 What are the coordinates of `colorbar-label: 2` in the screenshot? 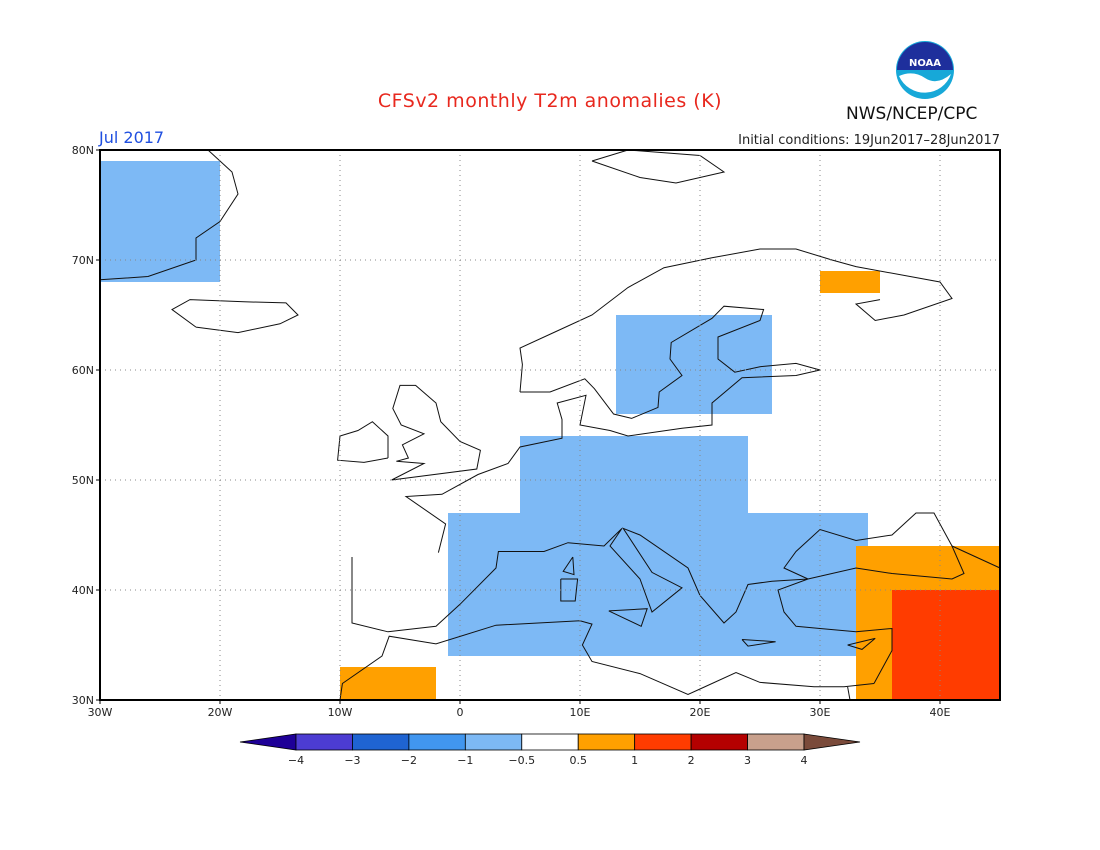 It's located at (691, 760).